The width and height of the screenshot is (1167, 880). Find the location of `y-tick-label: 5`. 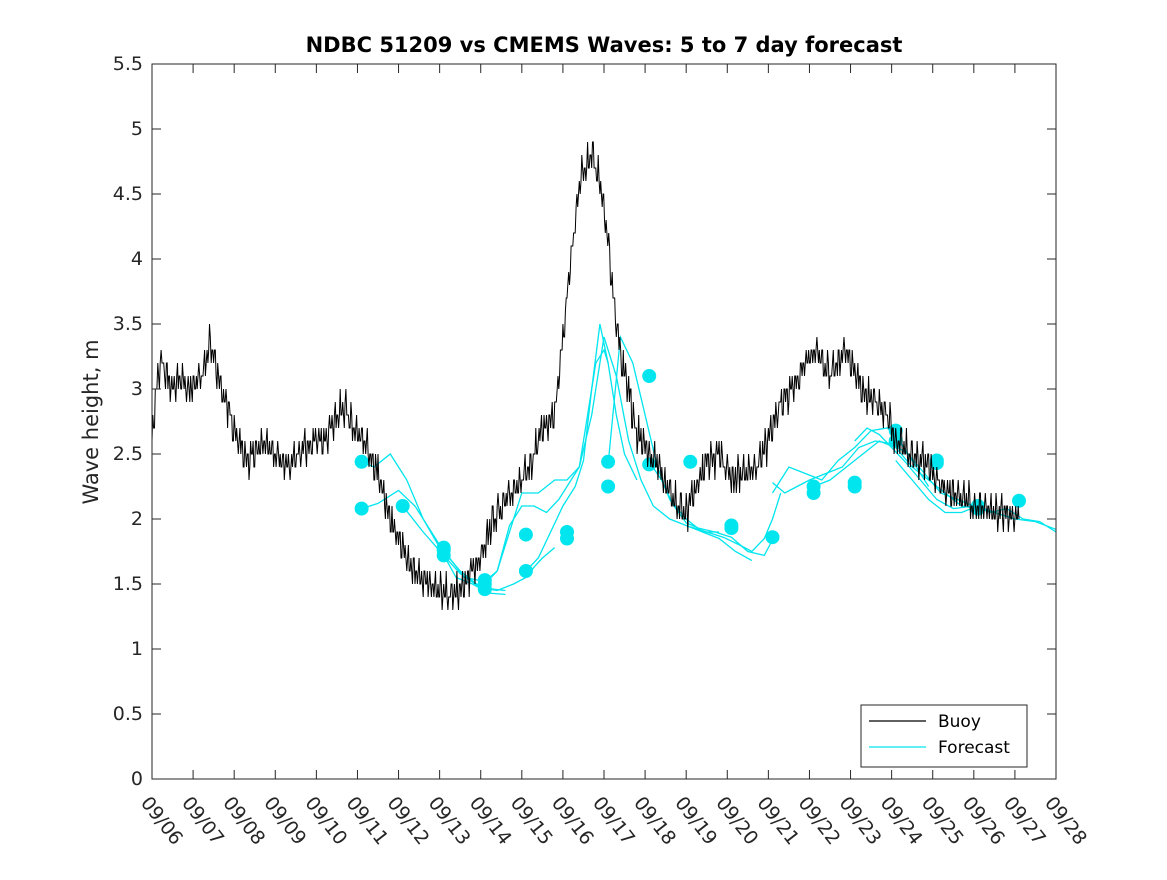

y-tick-label: 5 is located at coordinates (137, 129).